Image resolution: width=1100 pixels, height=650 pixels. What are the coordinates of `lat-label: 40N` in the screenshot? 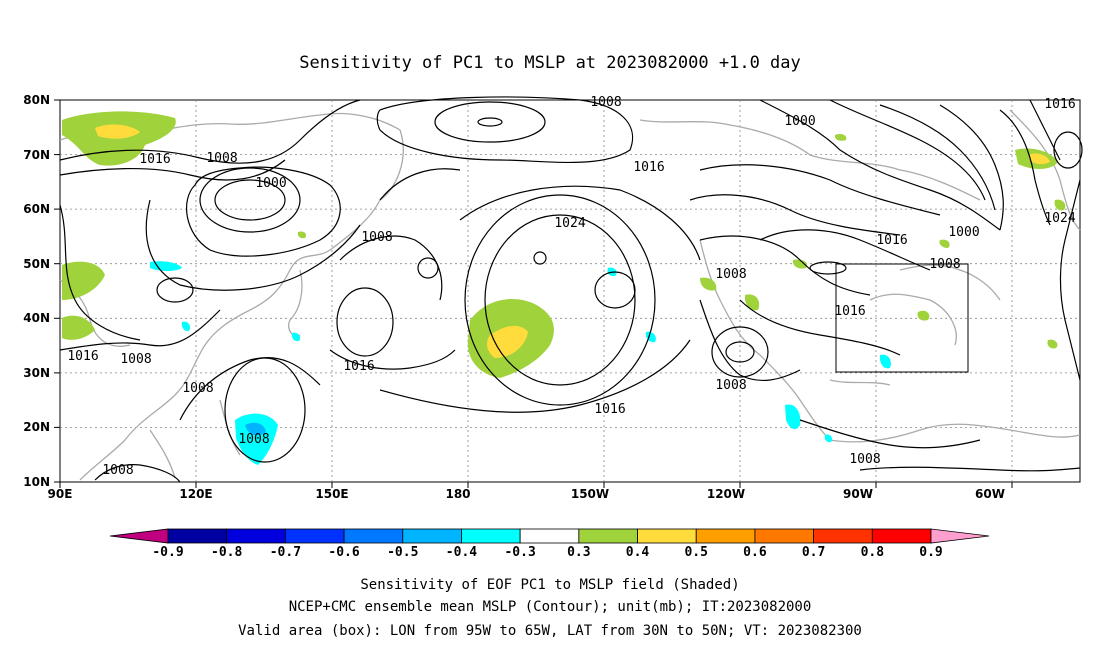 It's located at (36, 318).